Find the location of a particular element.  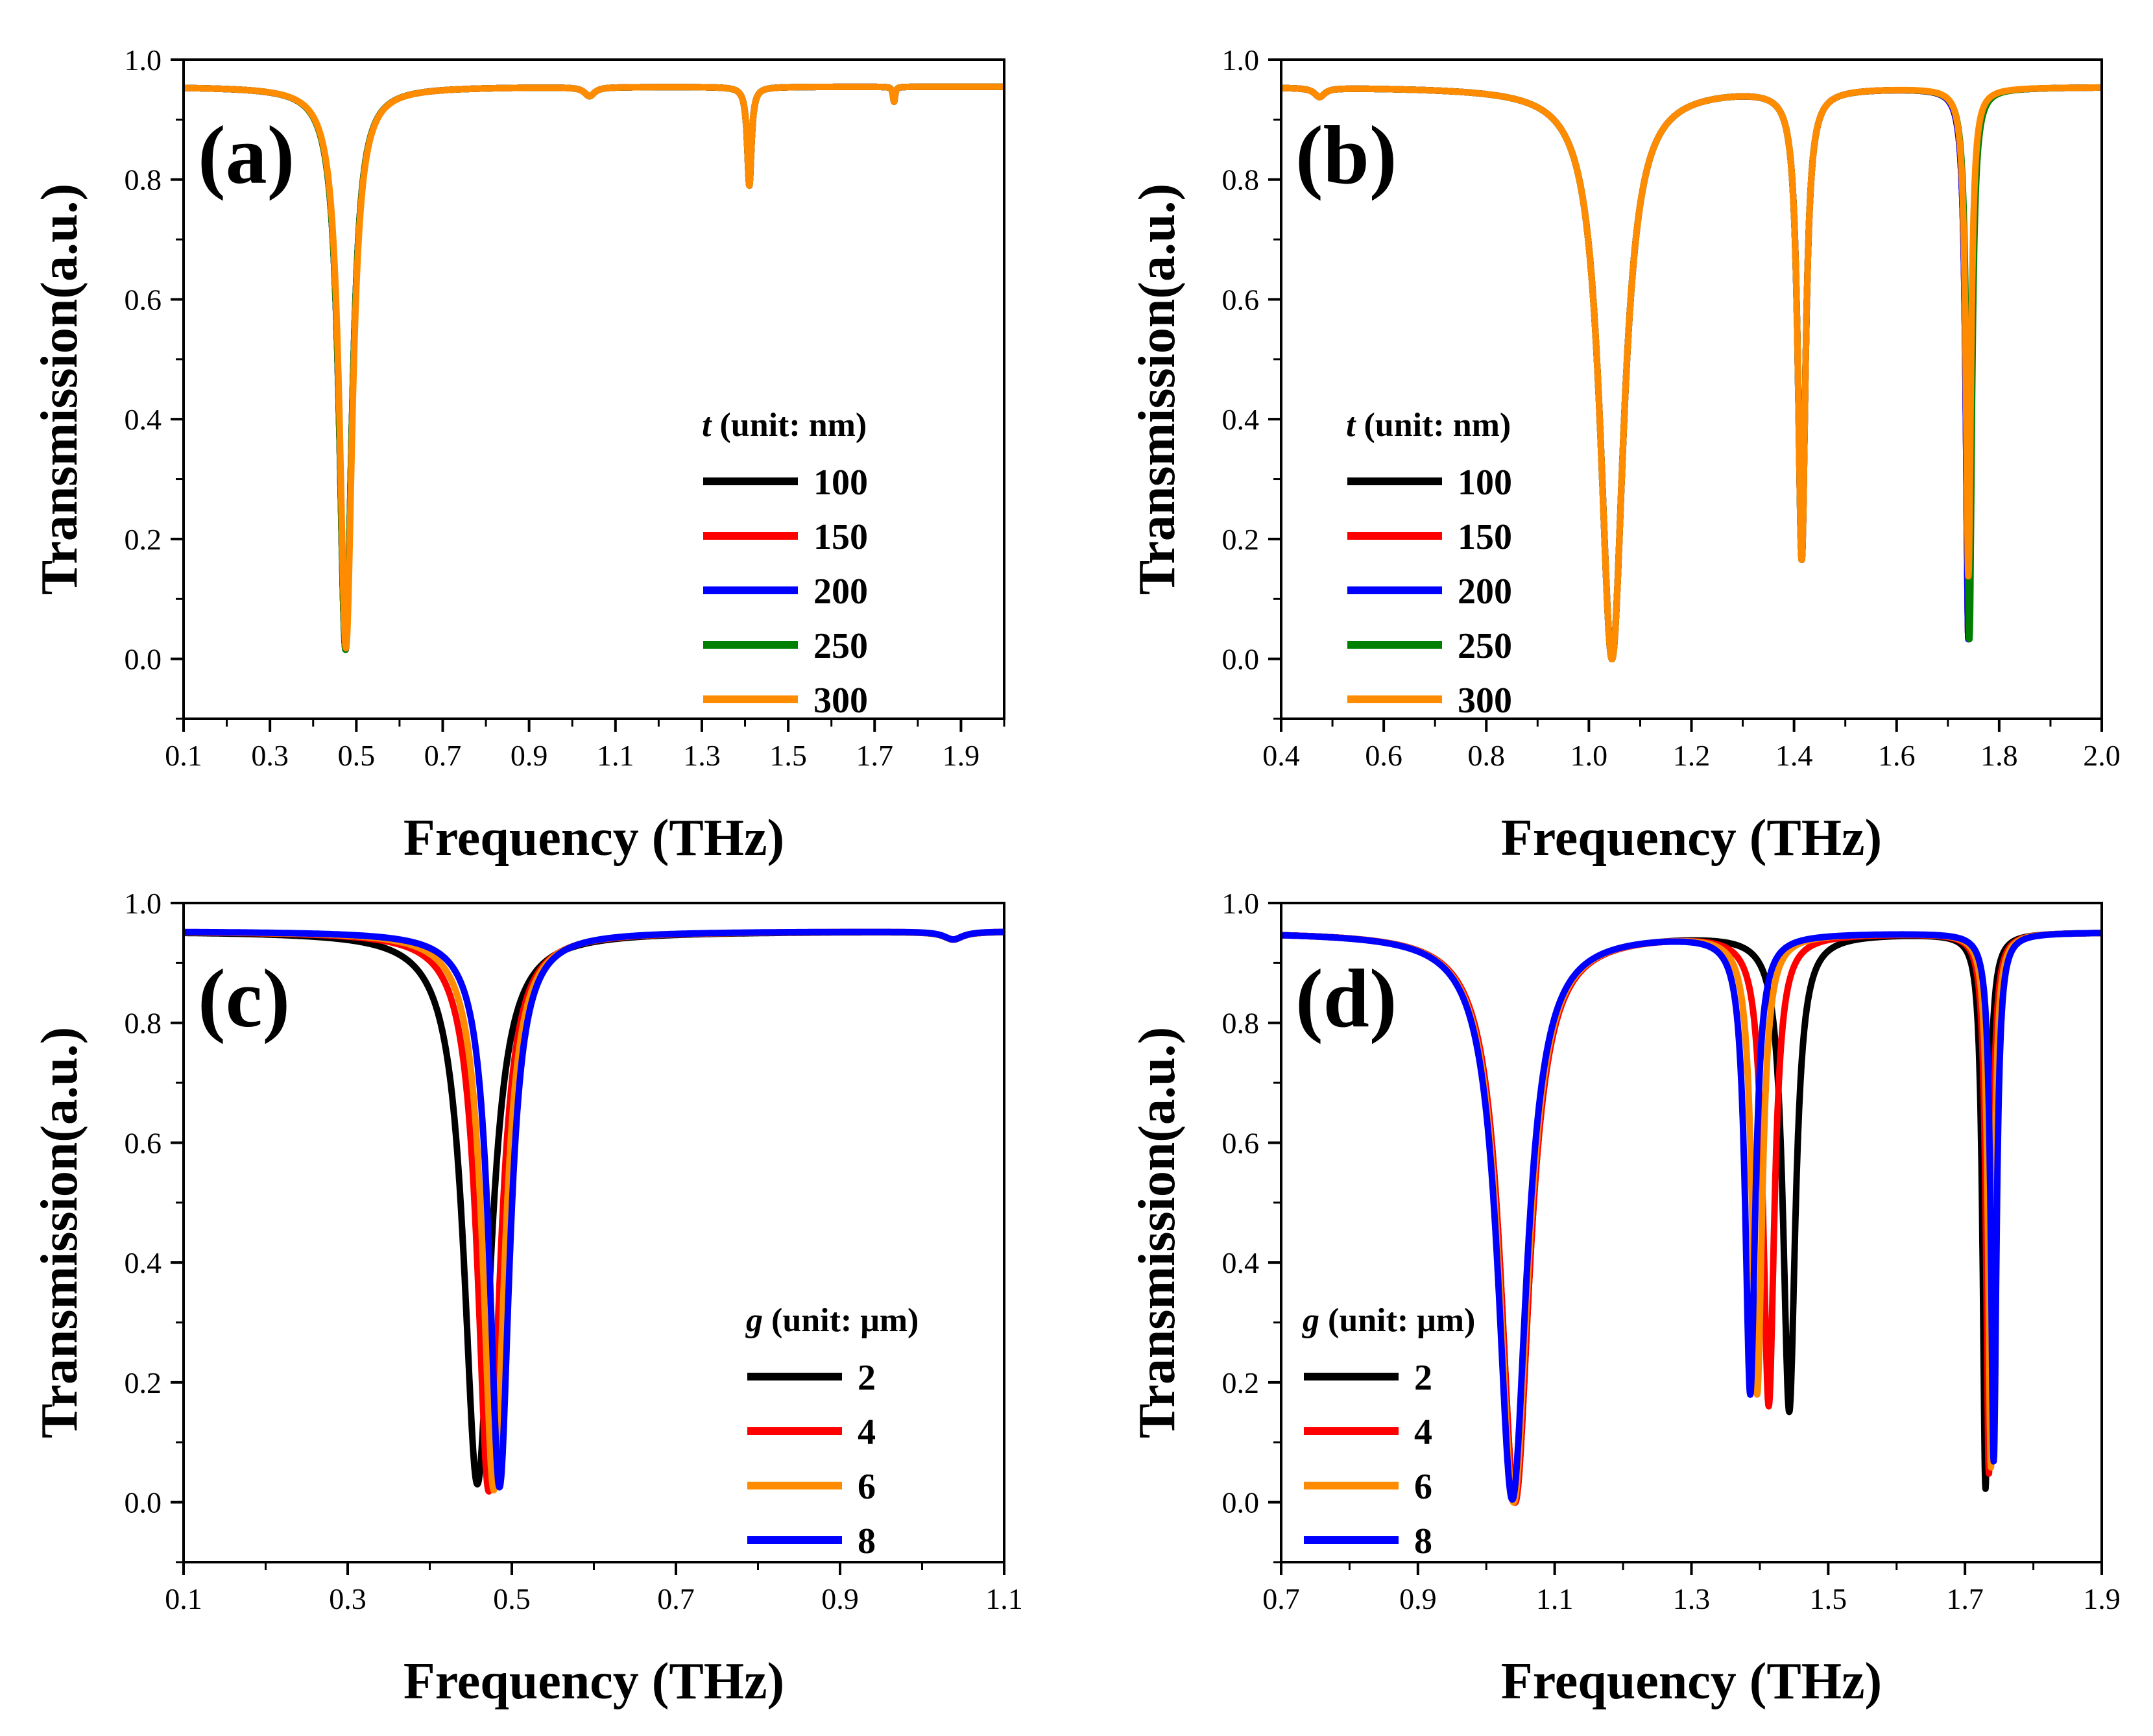

x-tick-label: 1.8 is located at coordinates (1999, 755).